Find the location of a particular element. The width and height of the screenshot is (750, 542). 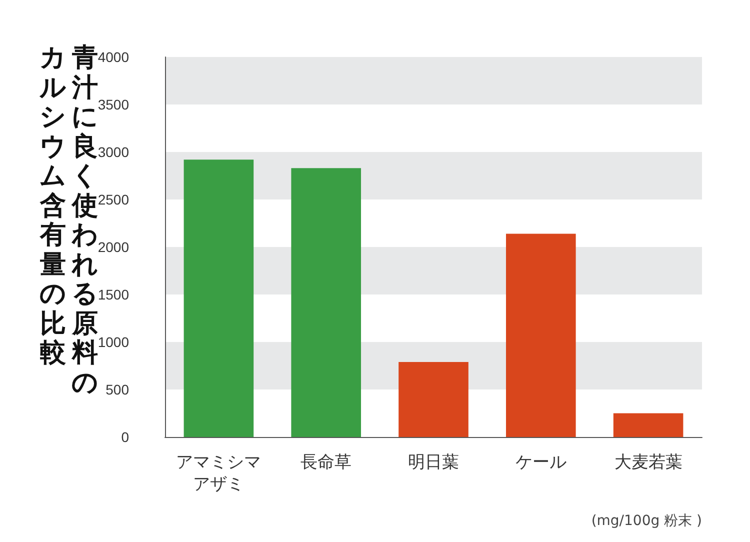

y-tick-label: 2500 is located at coordinates (114, 200).